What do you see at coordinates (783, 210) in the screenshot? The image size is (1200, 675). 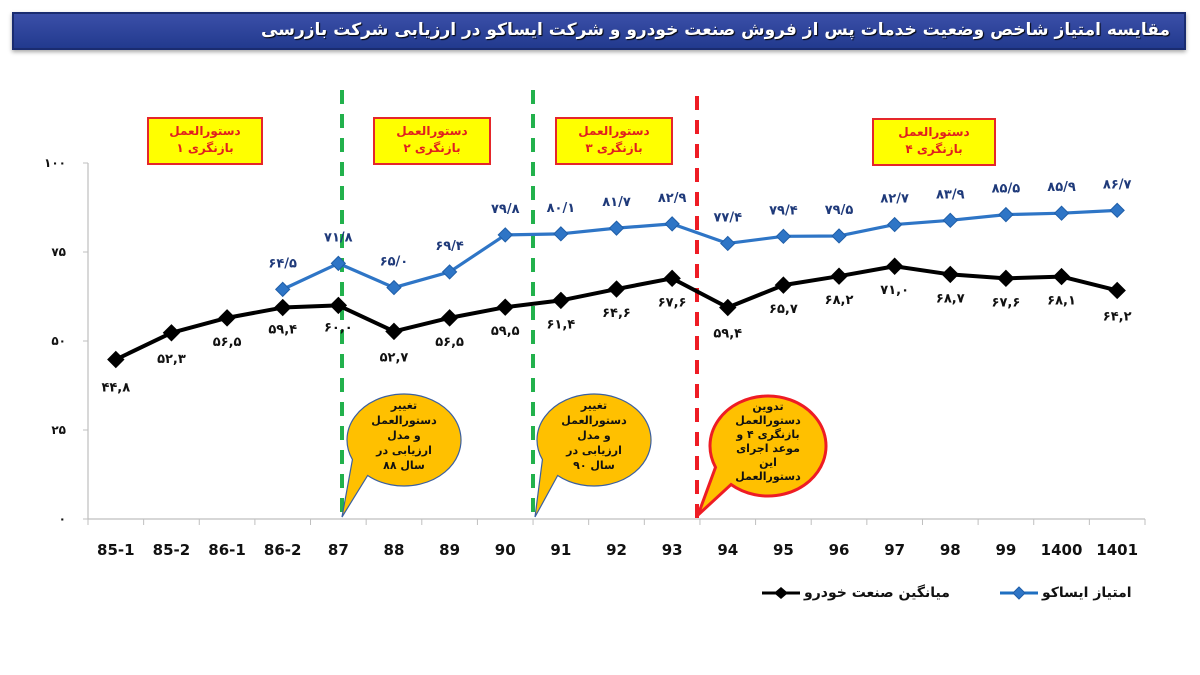 I see `data-label: ۷۹/۴` at bounding box center [783, 210].